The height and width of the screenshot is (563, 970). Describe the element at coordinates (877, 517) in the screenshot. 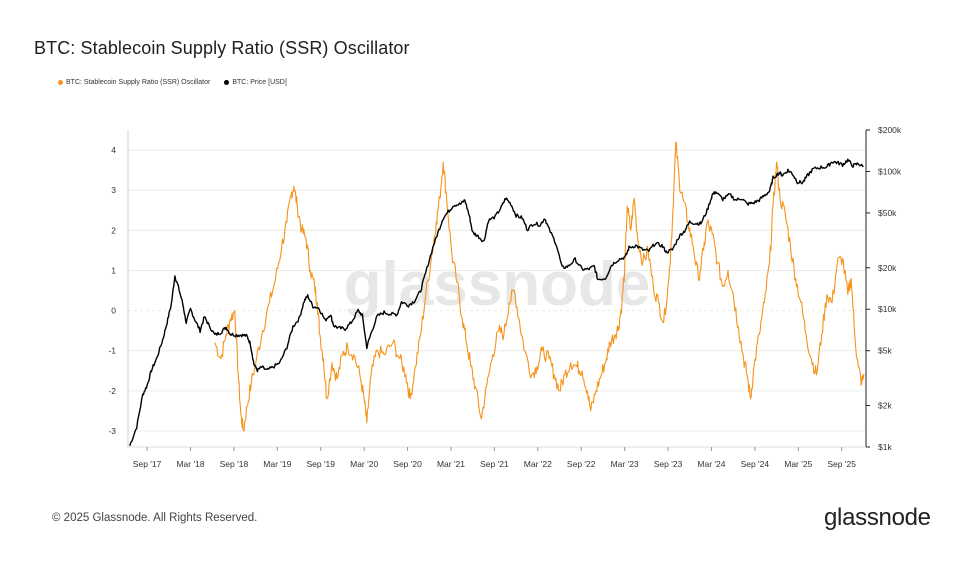

I see `brand-logo: glassnode` at that location.